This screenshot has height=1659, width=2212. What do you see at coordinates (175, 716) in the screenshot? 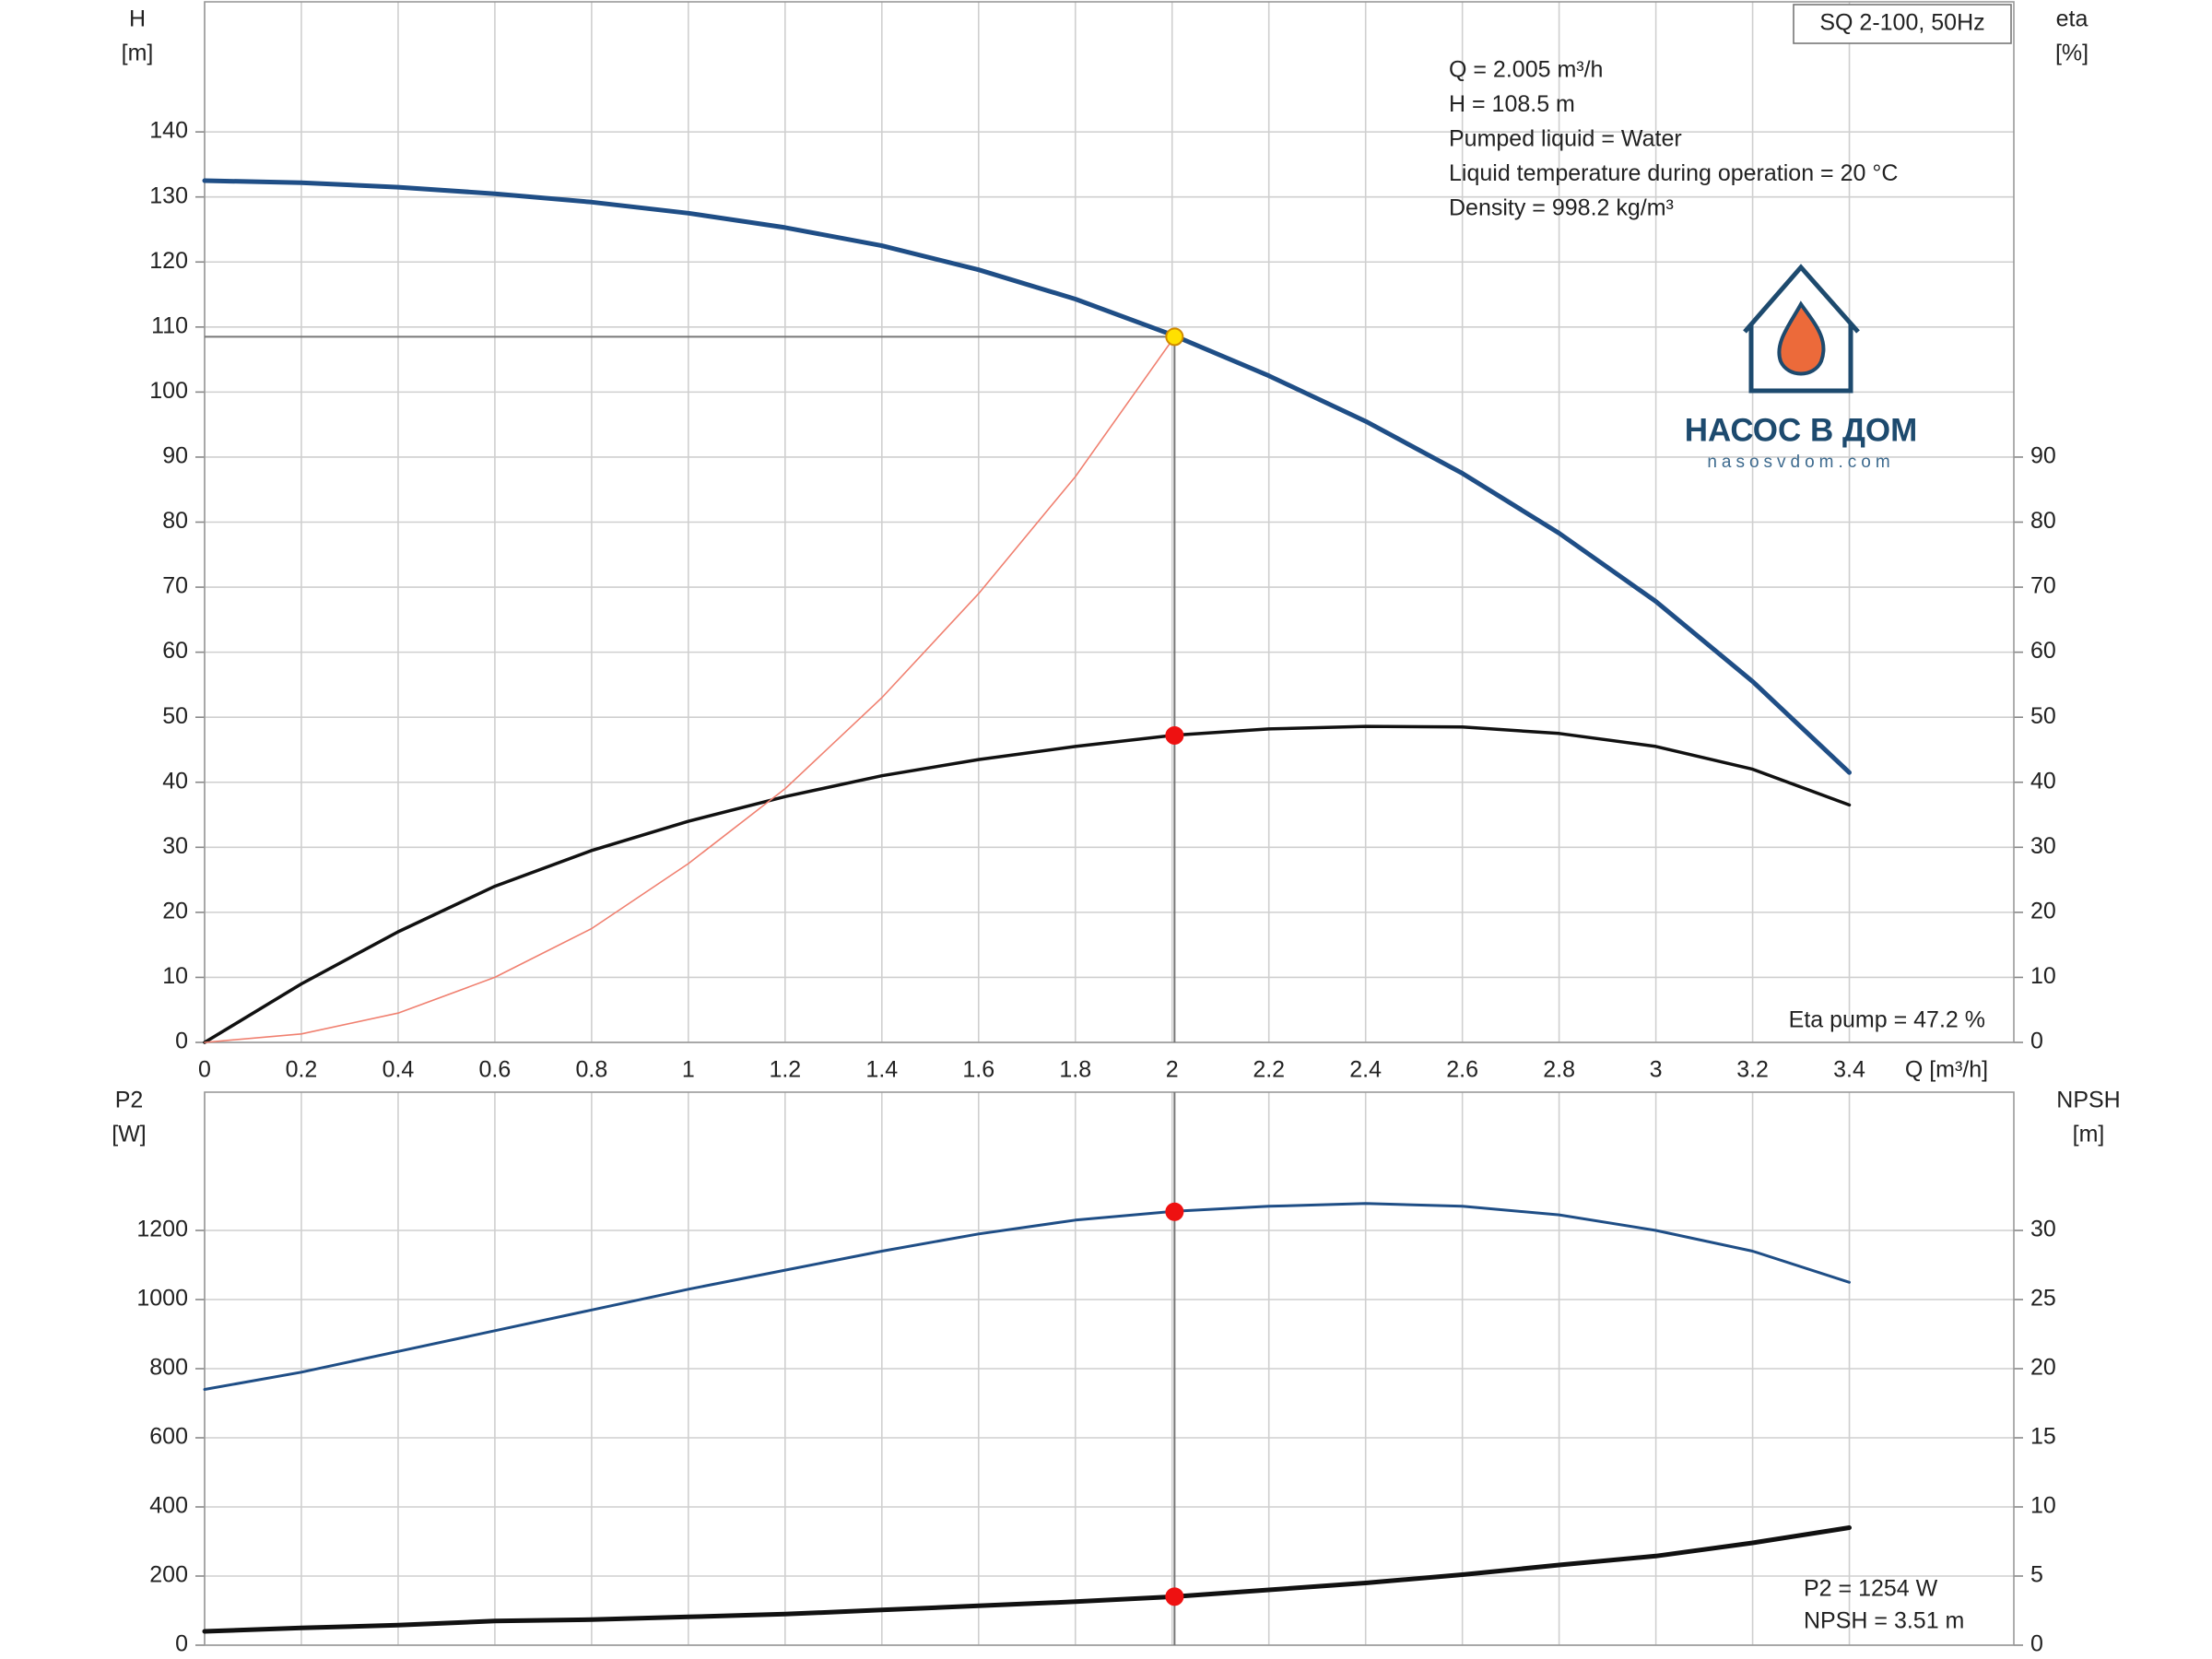
I see `y-tick-label: 50` at bounding box center [175, 716].